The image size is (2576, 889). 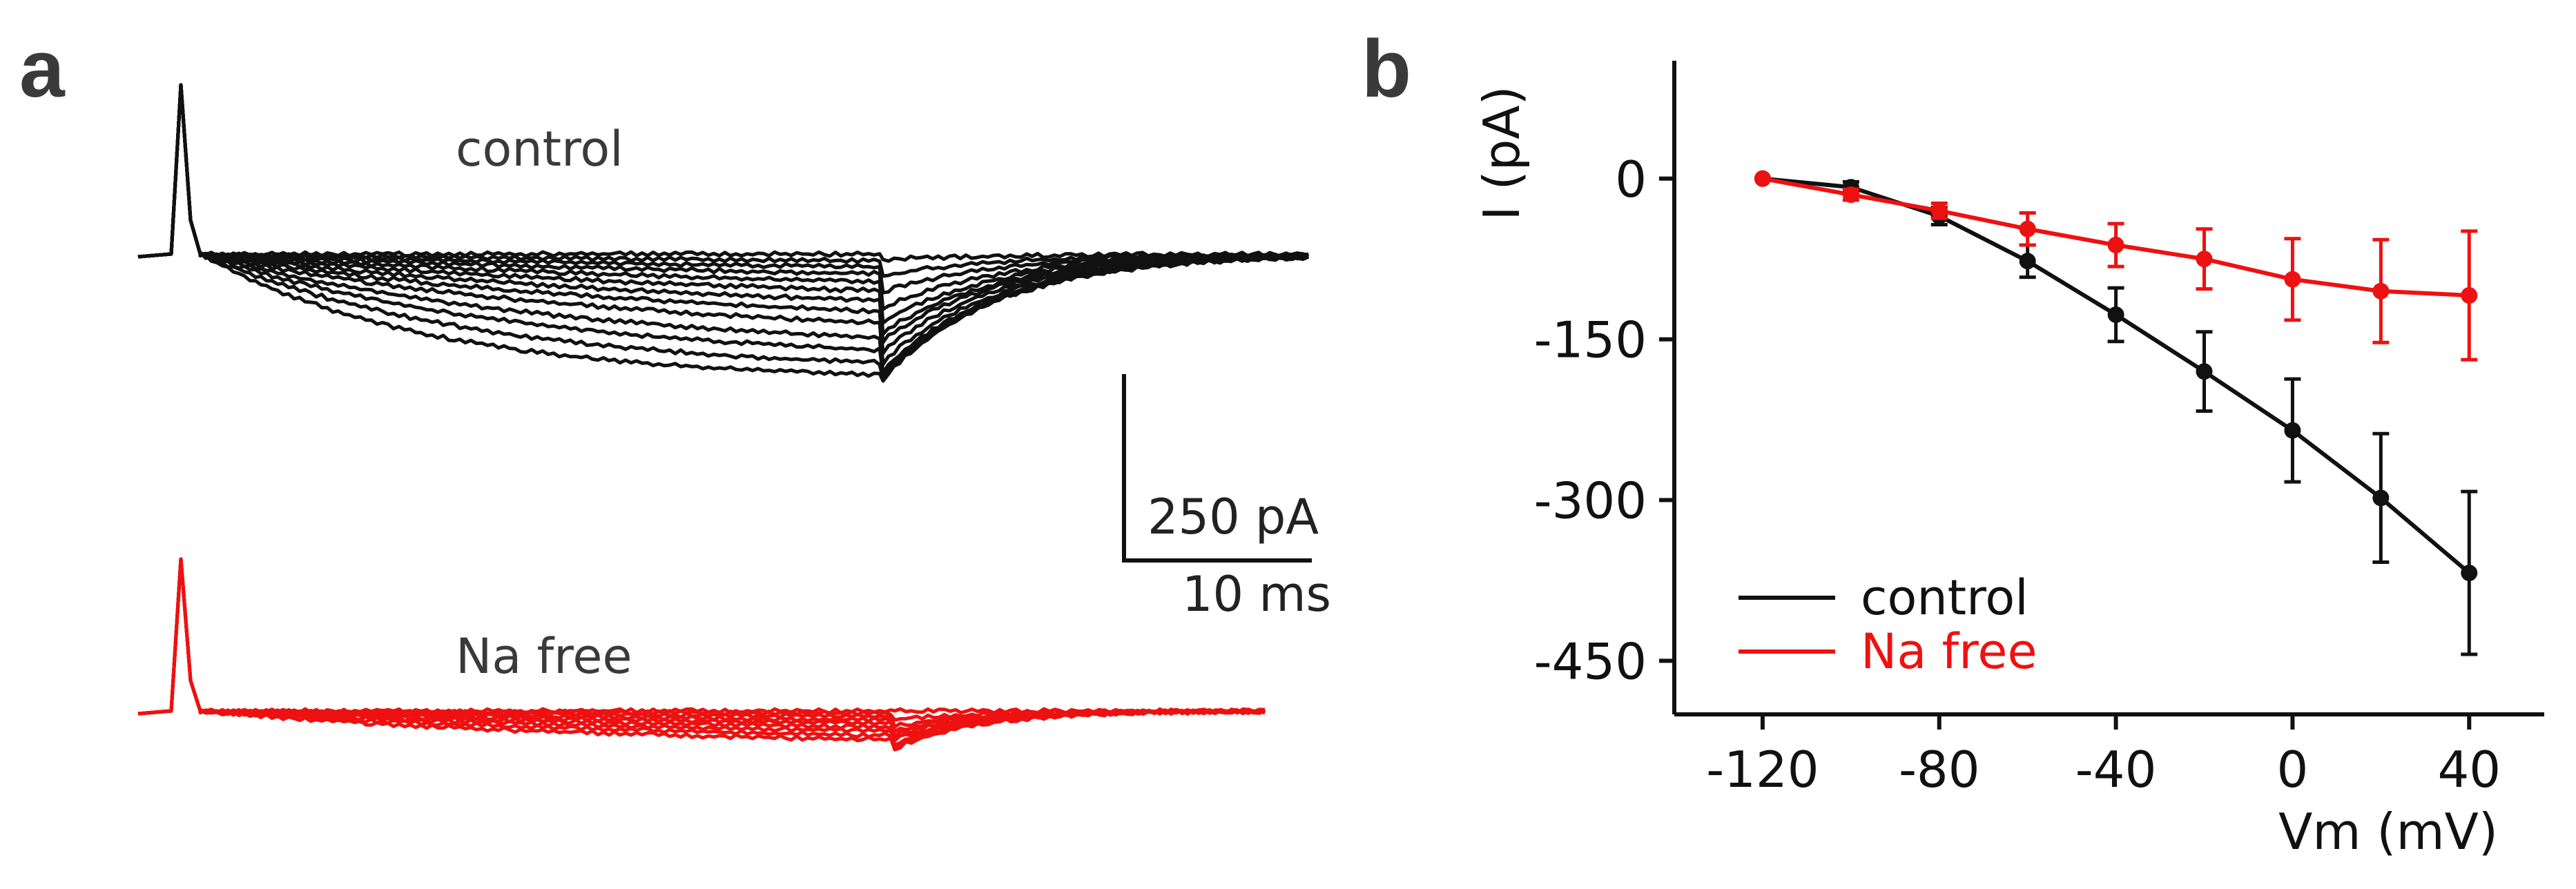 I want to click on nafree-traces, so click(x=701, y=654).